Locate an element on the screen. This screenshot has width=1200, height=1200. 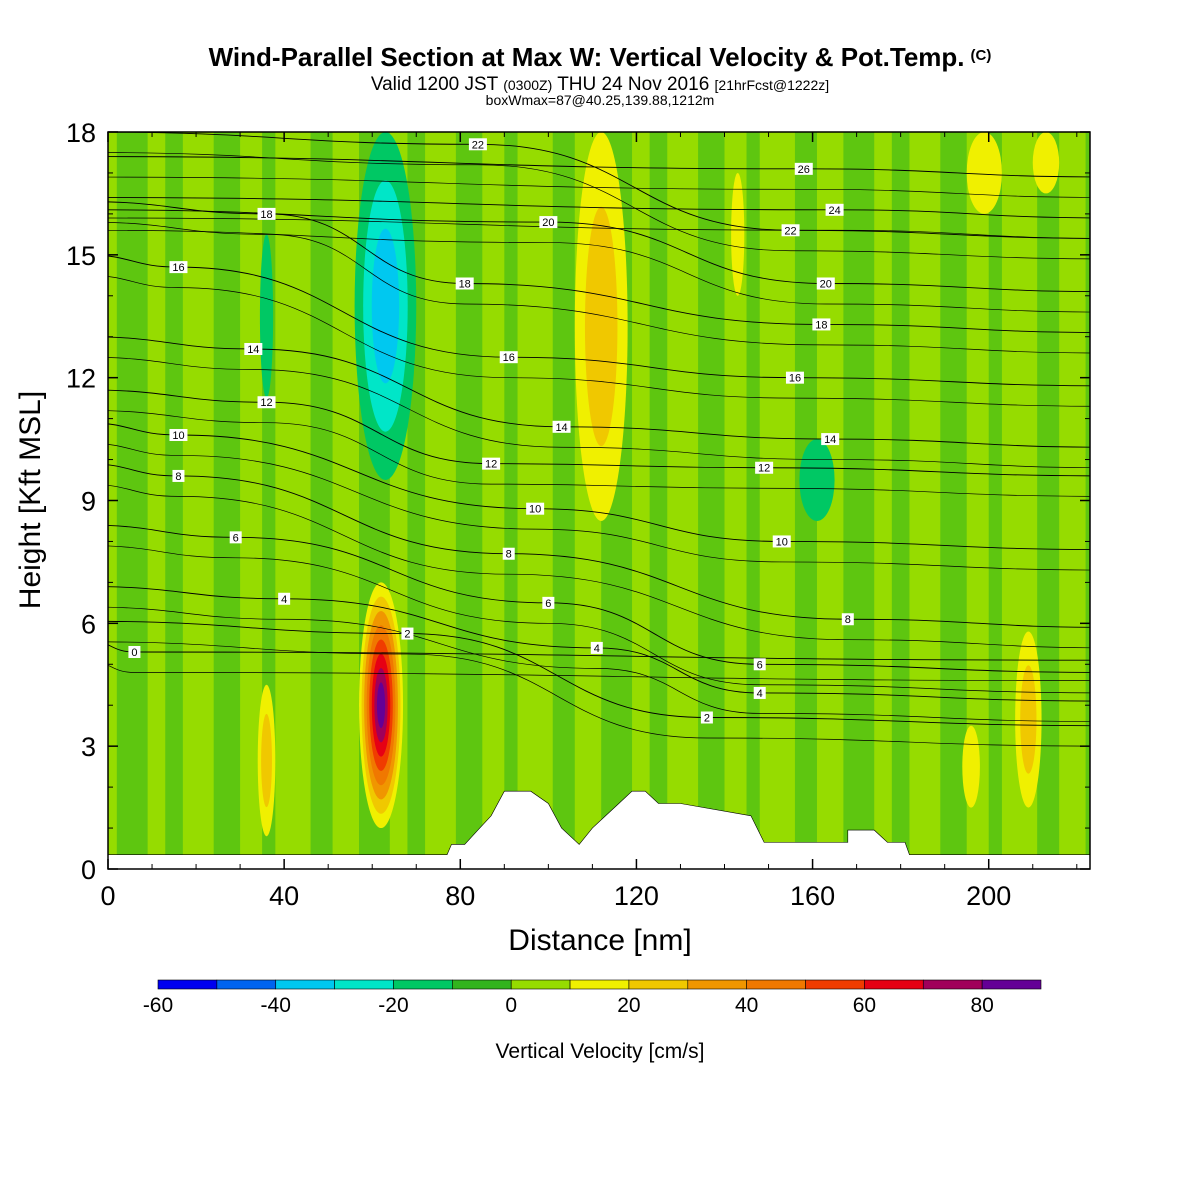
title-mark: (C) is located at coordinates (981, 55).